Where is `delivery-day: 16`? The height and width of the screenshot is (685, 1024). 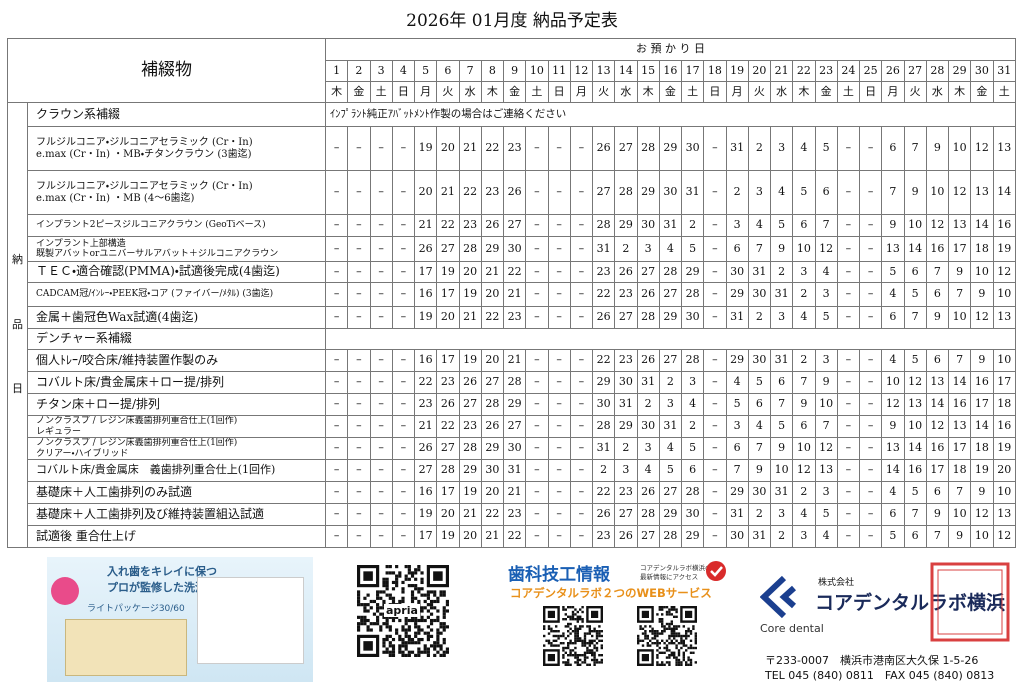
delivery-day: 16 is located at coordinates (937, 249).